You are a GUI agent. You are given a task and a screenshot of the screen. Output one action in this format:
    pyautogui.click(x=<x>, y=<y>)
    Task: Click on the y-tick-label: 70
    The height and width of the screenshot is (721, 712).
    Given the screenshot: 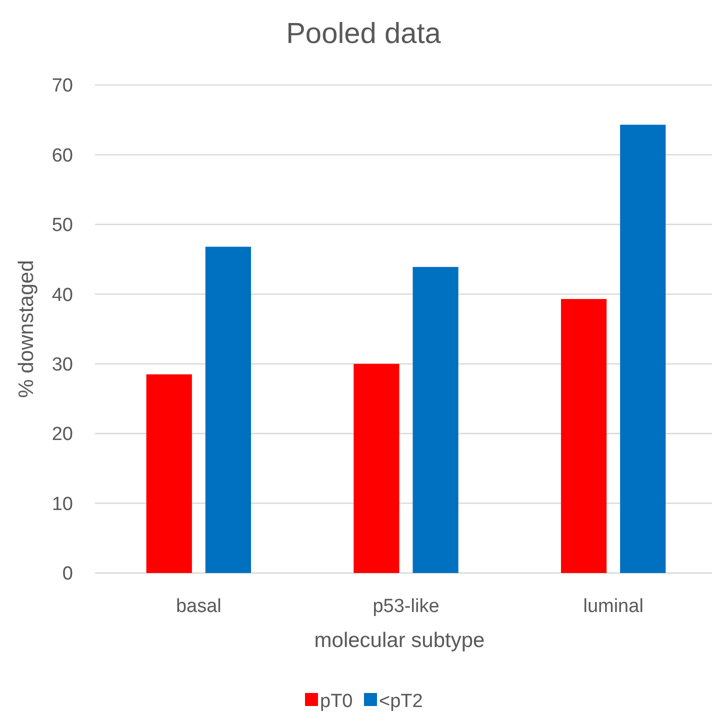 What is the action you would take?
    pyautogui.click(x=62, y=86)
    